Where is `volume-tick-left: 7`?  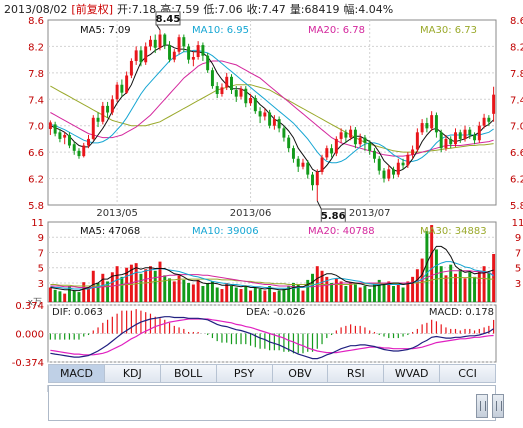
volume-tick-left: 7 is located at coordinates (41, 253).